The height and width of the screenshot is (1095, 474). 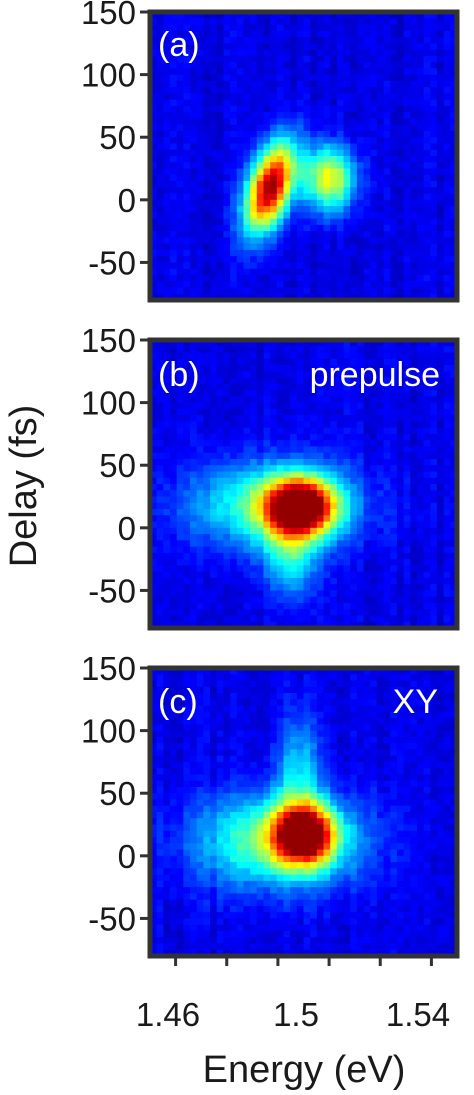 I want to click on y-tick-label: 150, so click(x=108, y=340).